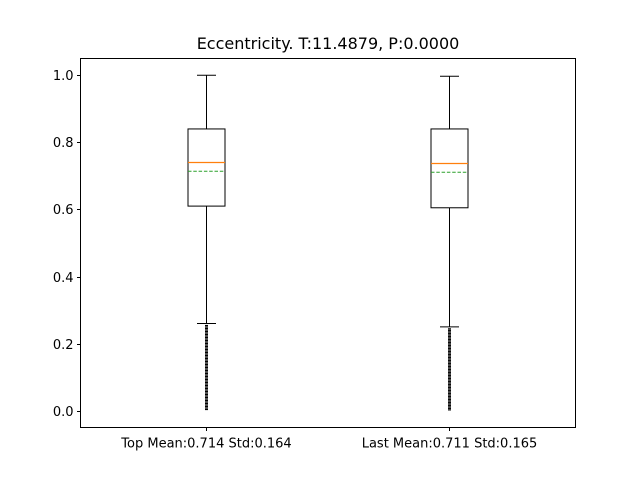  Describe the element at coordinates (63, 278) in the screenshot. I see `y-tick-label: 0.4` at that location.